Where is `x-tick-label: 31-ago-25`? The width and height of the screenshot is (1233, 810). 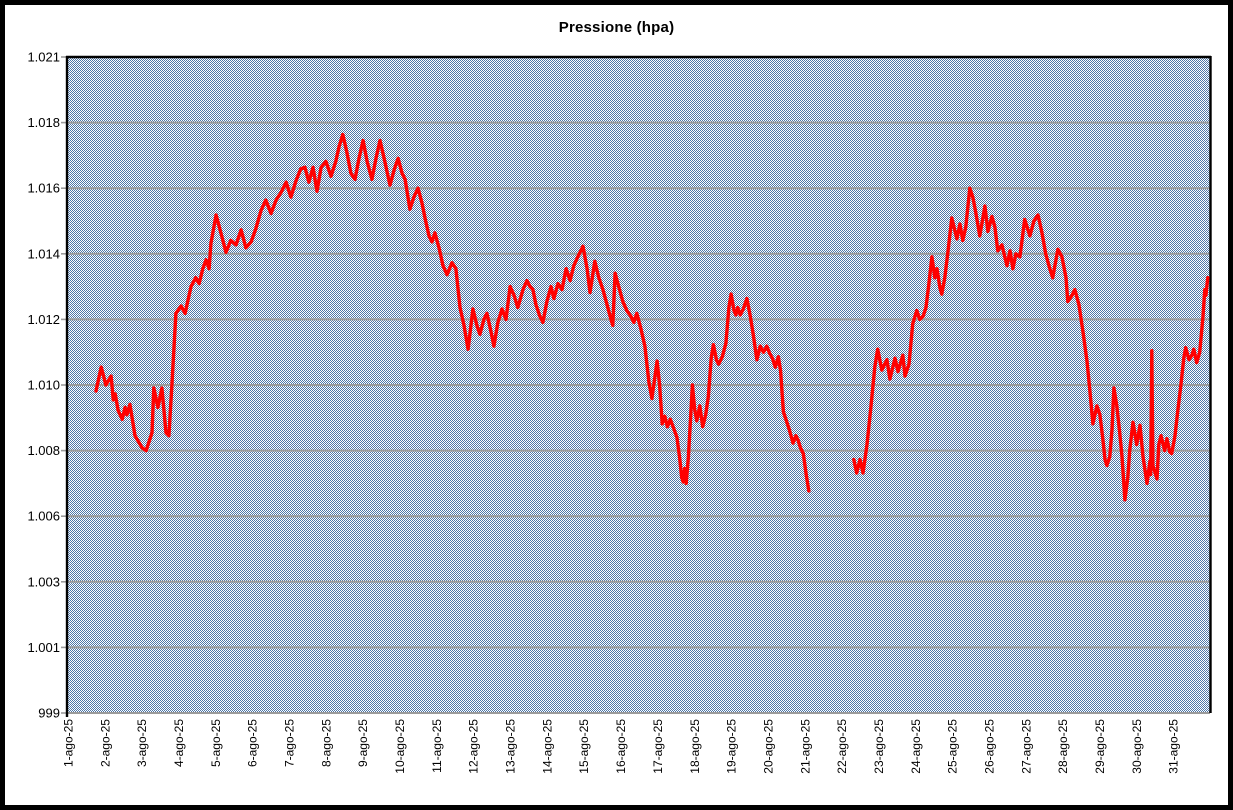 x-tick-label: 31-ago-25 is located at coordinates (1174, 746).